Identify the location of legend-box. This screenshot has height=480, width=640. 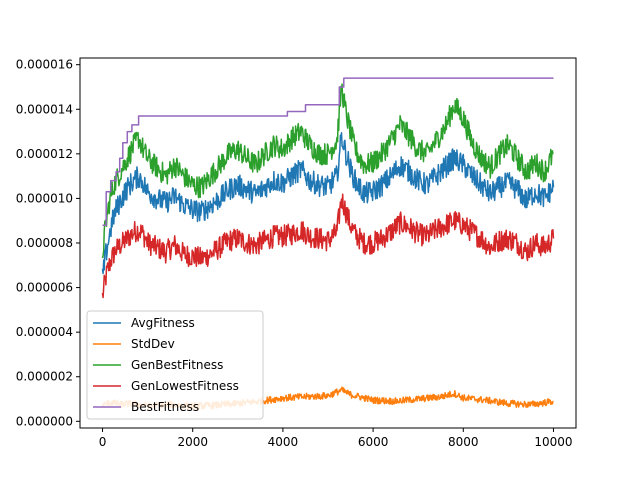
(175, 365).